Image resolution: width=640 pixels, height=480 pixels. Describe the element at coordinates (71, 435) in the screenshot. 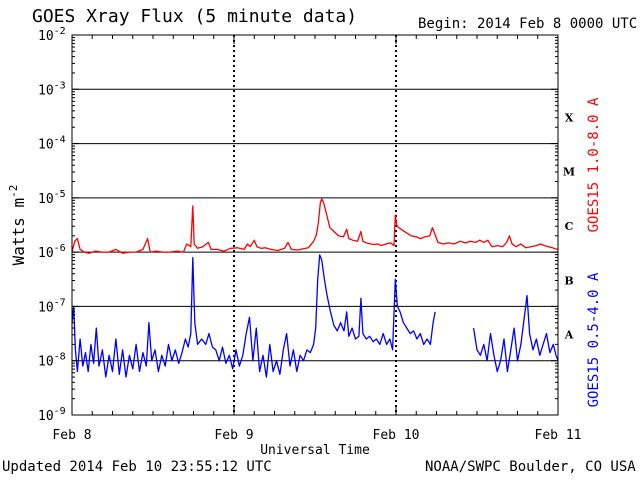

I see `x-tick-label: Feb 8` at that location.